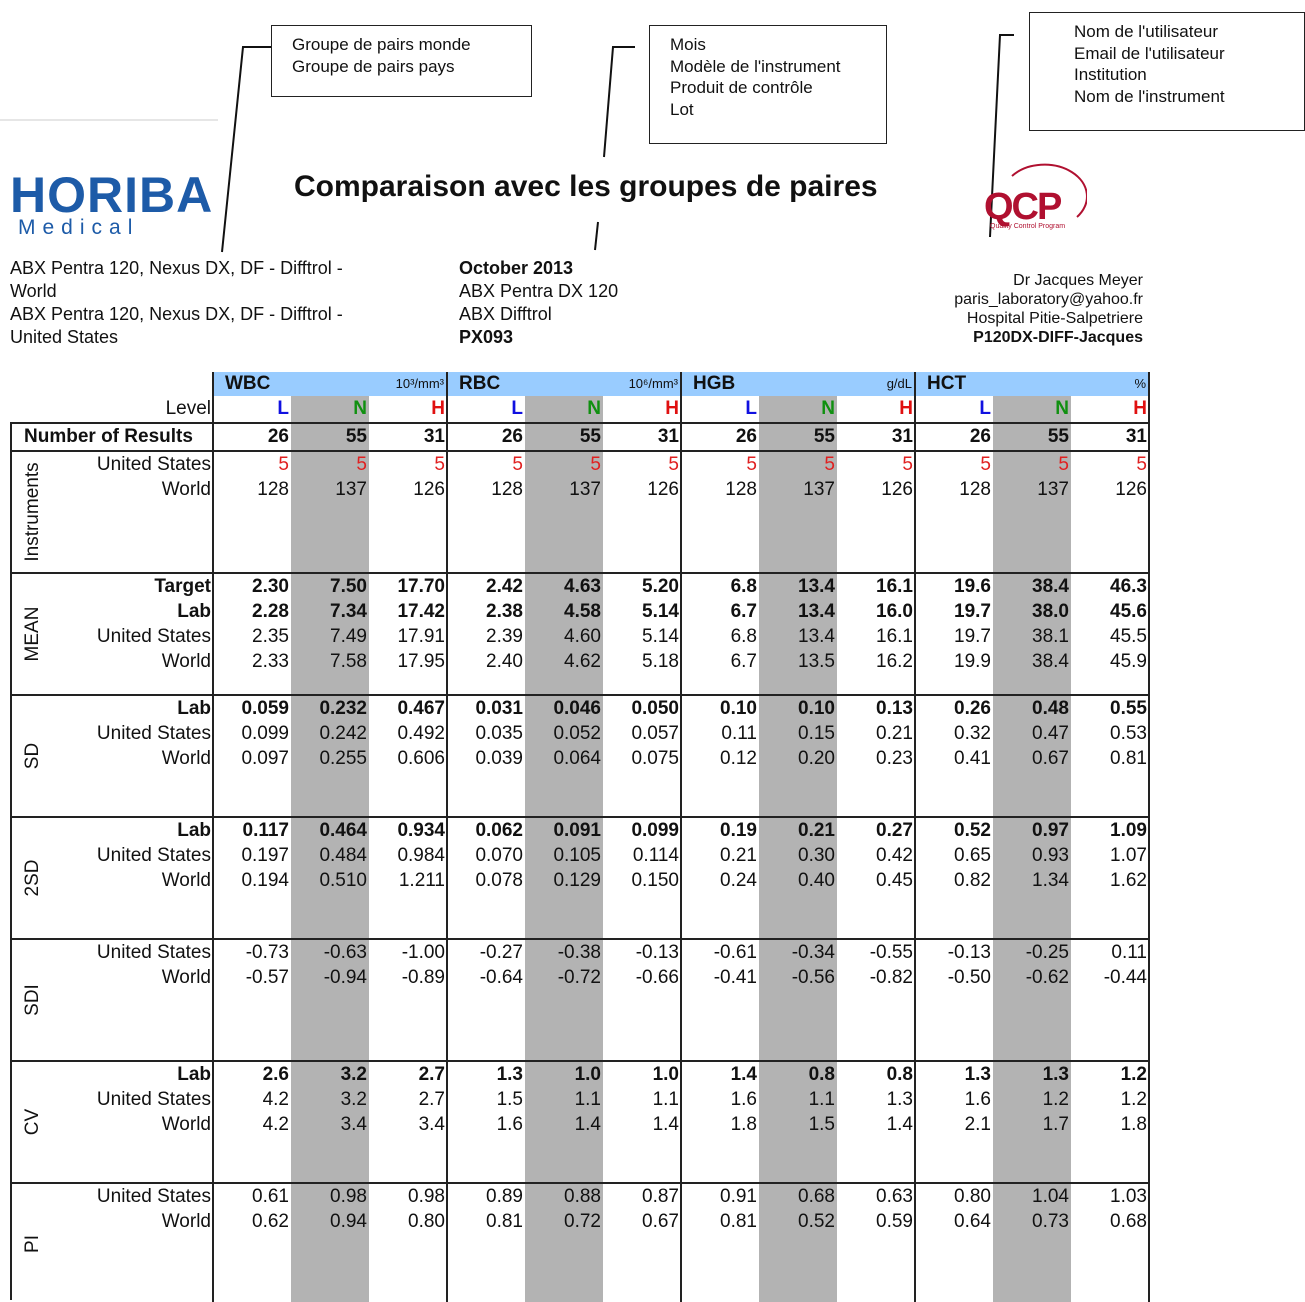  Describe the element at coordinates (426, 1221) in the screenshot. I see `value-cell: 0.80` at that location.